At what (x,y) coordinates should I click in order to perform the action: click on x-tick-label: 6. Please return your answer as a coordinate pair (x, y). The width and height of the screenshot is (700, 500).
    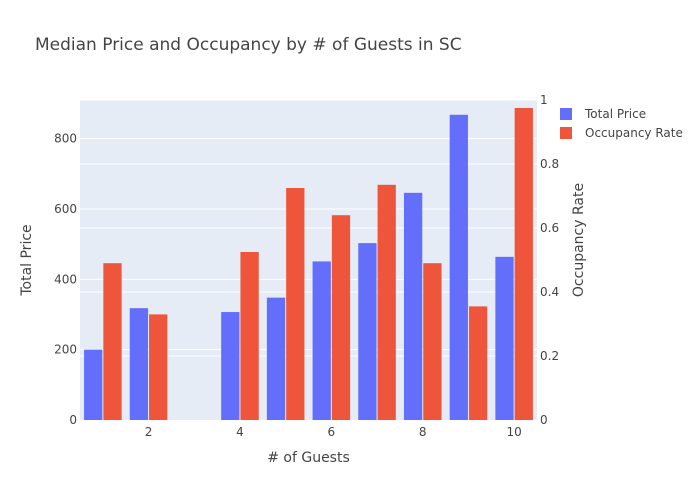
    Looking at the image, I should click on (332, 432).